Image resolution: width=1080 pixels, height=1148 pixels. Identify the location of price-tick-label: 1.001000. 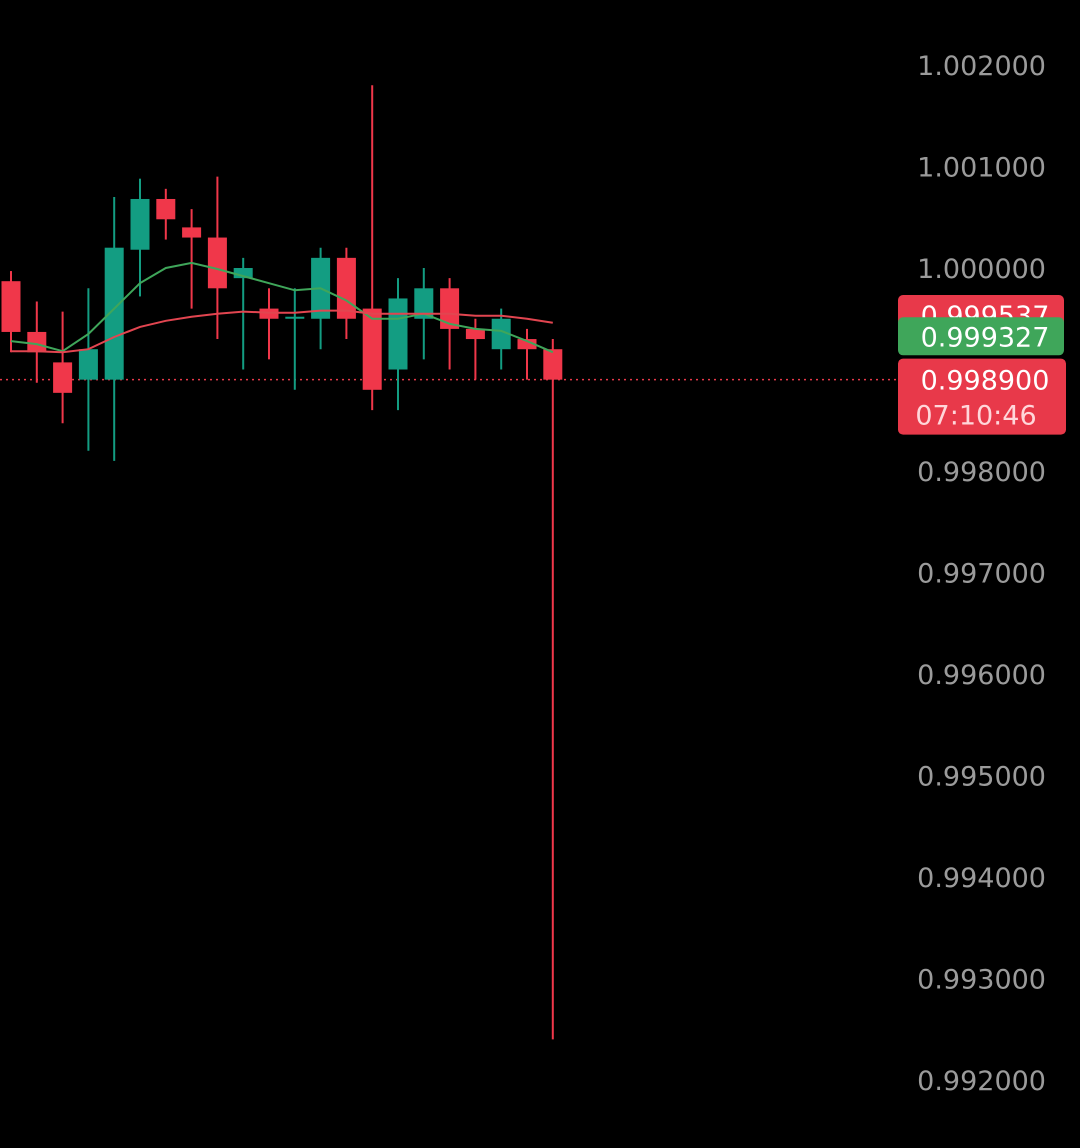
(981, 168).